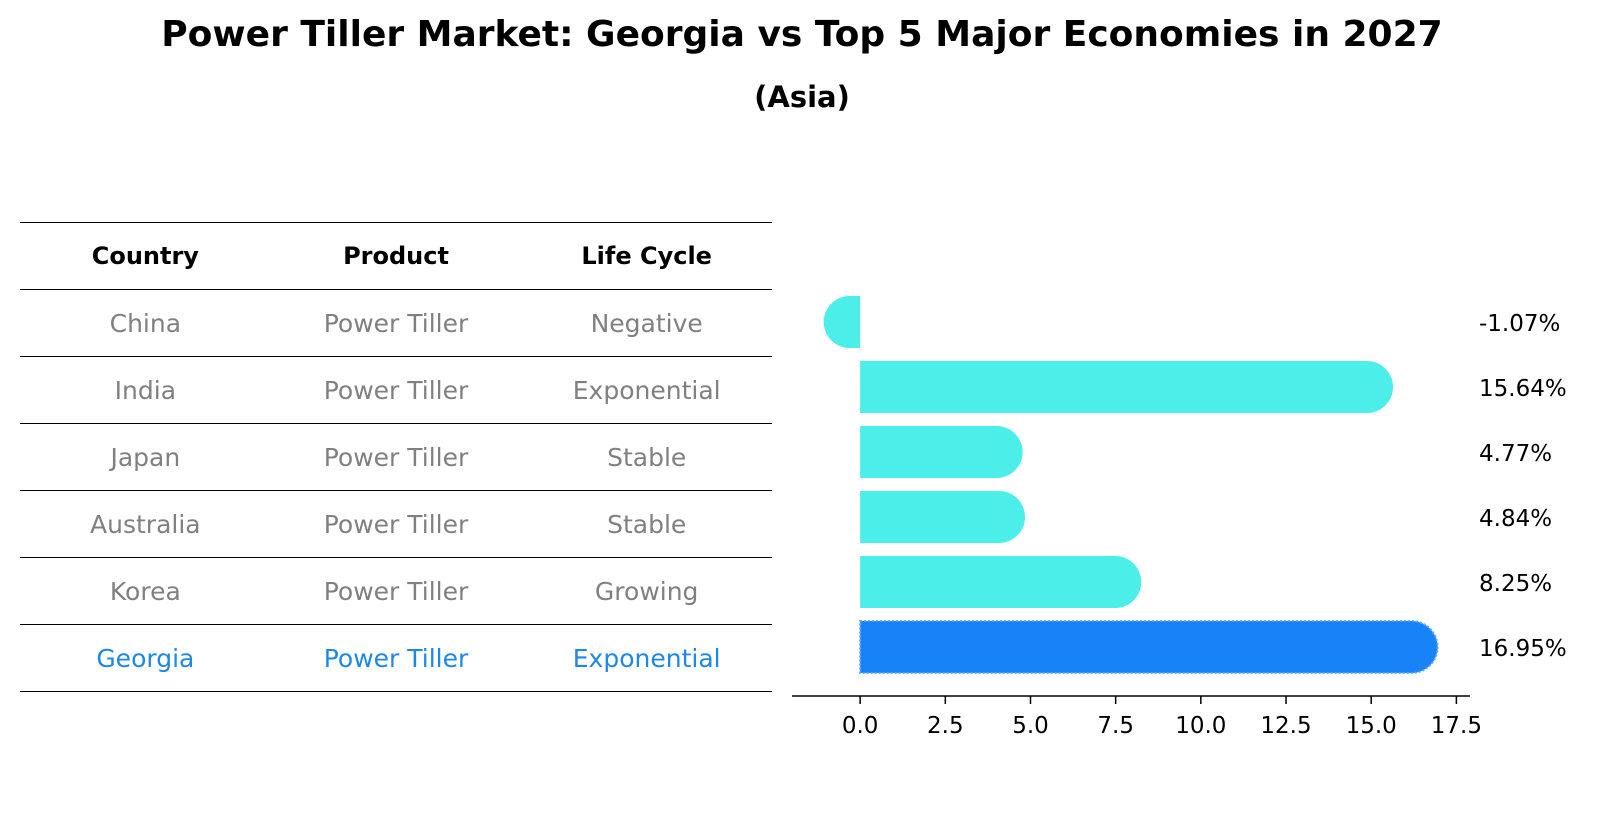 This screenshot has width=1604, height=823. I want to click on country-cell: China, so click(145, 323).